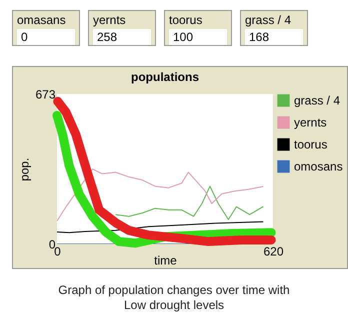 The width and height of the screenshot is (348, 320). Describe the element at coordinates (198, 37) in the screenshot. I see `text: 100` at that location.